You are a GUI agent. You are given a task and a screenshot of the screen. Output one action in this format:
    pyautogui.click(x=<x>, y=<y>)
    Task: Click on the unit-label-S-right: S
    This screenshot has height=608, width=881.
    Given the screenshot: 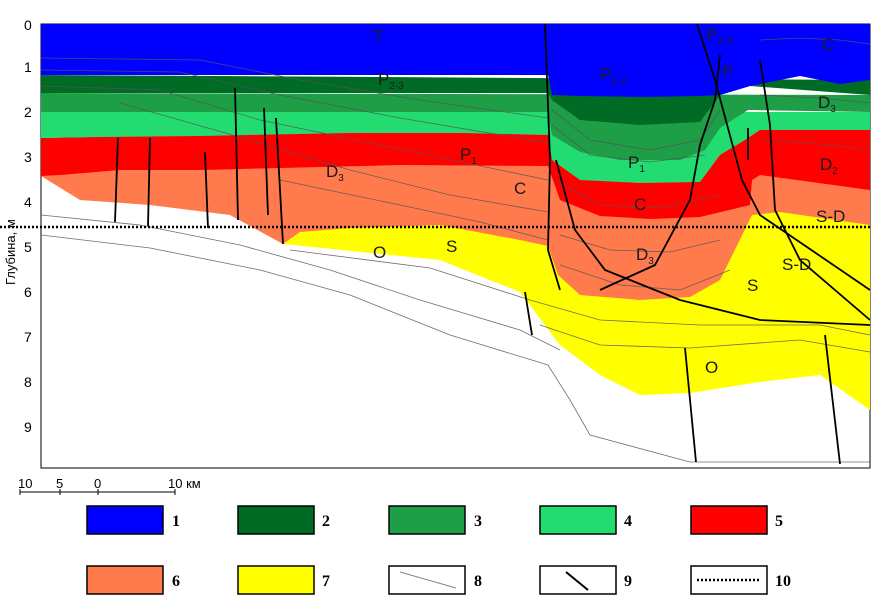 What is the action you would take?
    pyautogui.click(x=752, y=285)
    